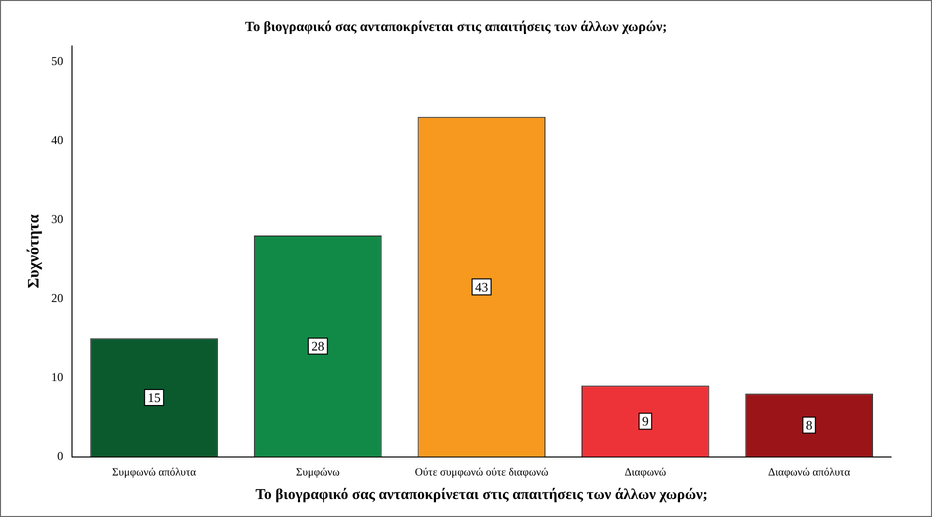  What do you see at coordinates (34, 251) in the screenshot?
I see `y-axis-title: Συχνότητα` at bounding box center [34, 251].